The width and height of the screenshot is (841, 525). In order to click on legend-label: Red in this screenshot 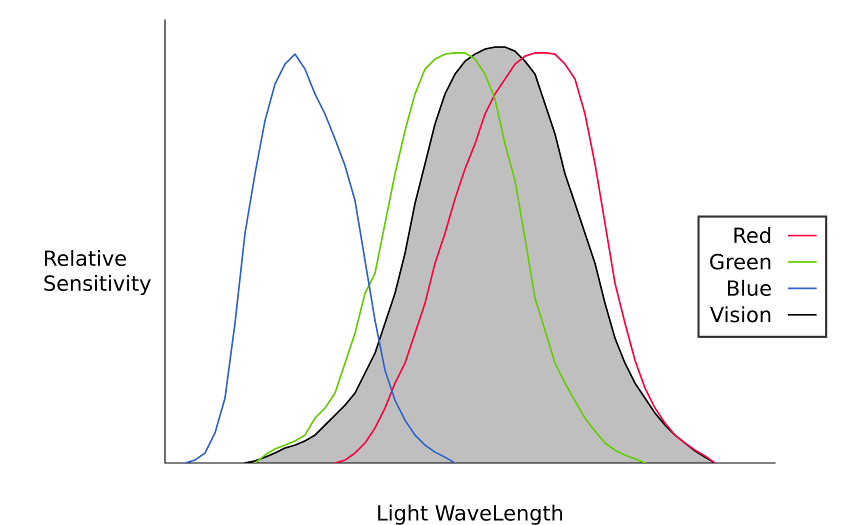, I will do `click(752, 235)`.